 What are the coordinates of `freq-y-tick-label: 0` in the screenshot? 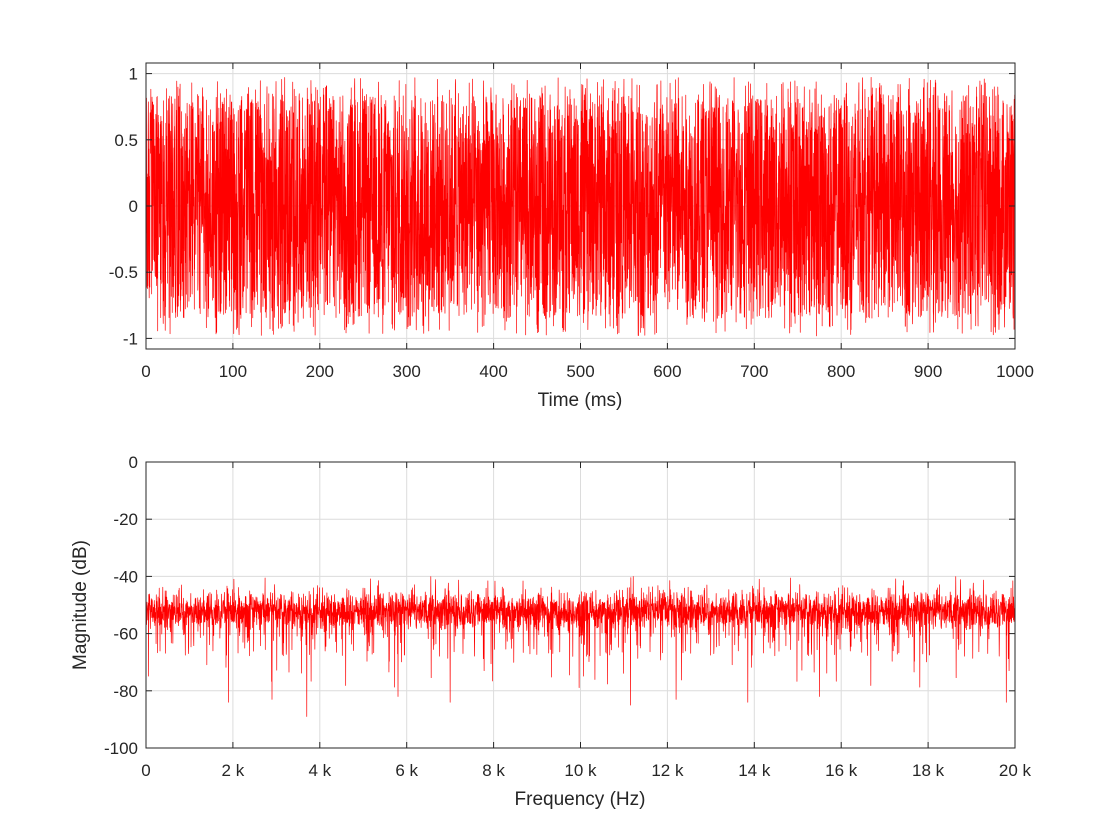 It's located at (133, 462).